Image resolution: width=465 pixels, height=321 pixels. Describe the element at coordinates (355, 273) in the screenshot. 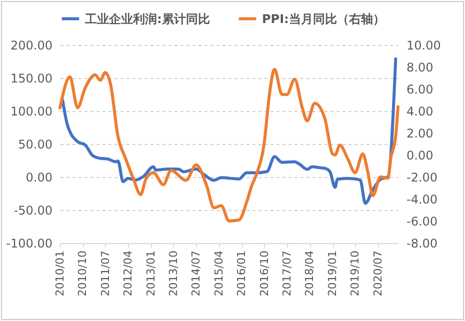

I see `x-tick-label: 2019/10` at that location.